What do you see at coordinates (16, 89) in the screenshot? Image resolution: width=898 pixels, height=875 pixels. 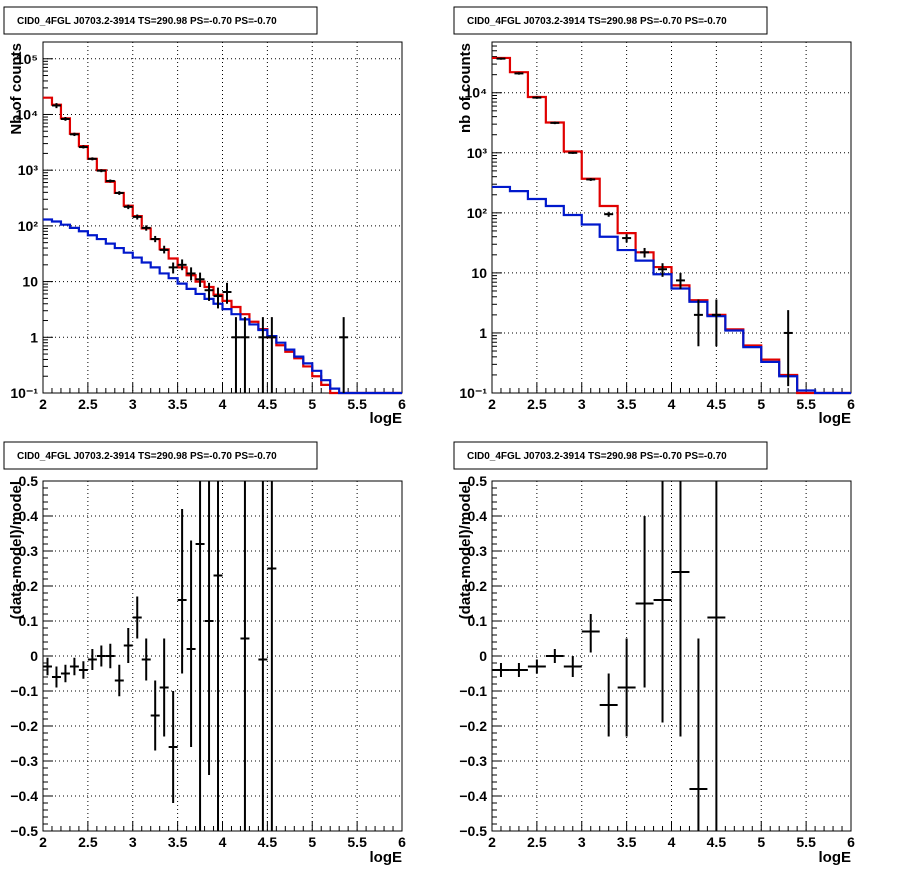 I see `y-axis-label: Nb of counts` at bounding box center [16, 89].